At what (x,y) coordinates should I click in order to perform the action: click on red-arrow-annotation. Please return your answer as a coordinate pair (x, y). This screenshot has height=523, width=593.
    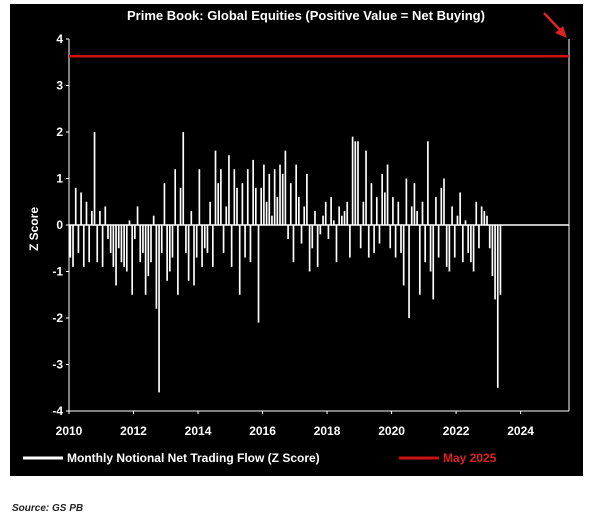
    Looking at the image, I should click on (555, 25).